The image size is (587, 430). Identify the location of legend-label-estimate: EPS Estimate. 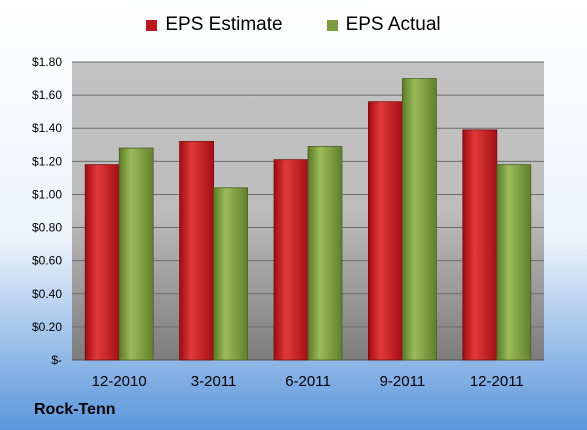
(224, 24).